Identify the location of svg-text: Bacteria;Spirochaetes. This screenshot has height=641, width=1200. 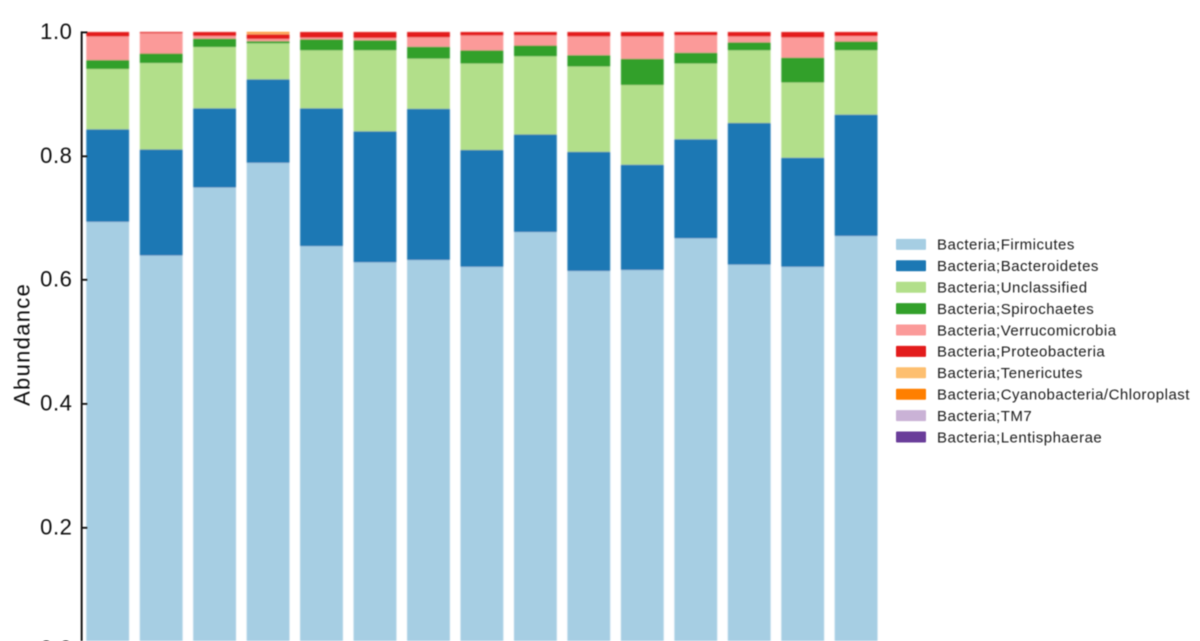
(1015, 309).